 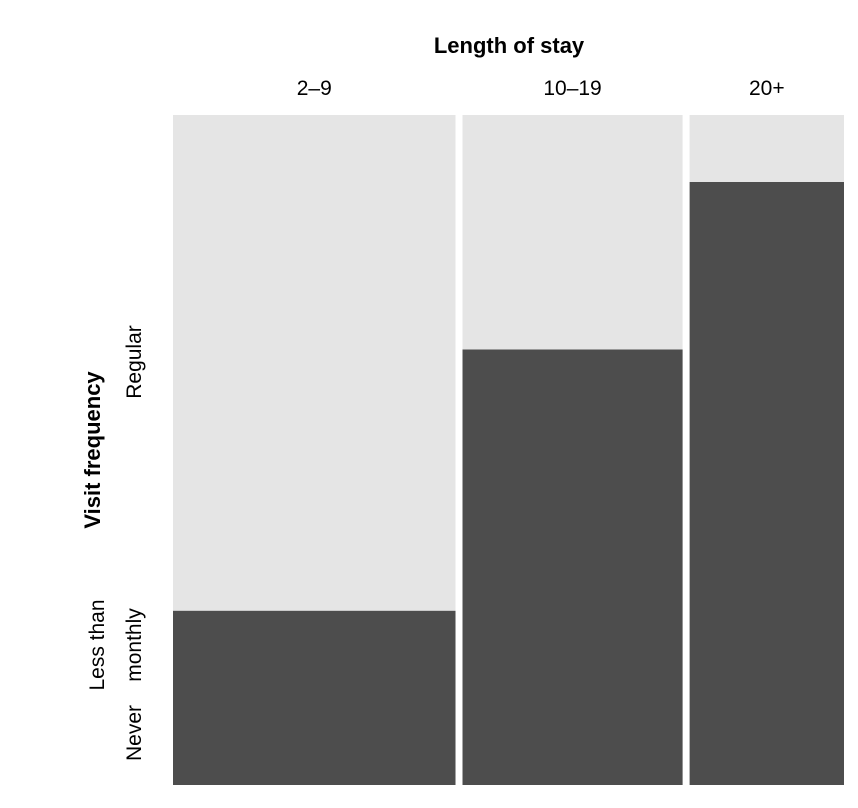 I want to click on y-tick-label-0: Never, so click(x=134, y=733).